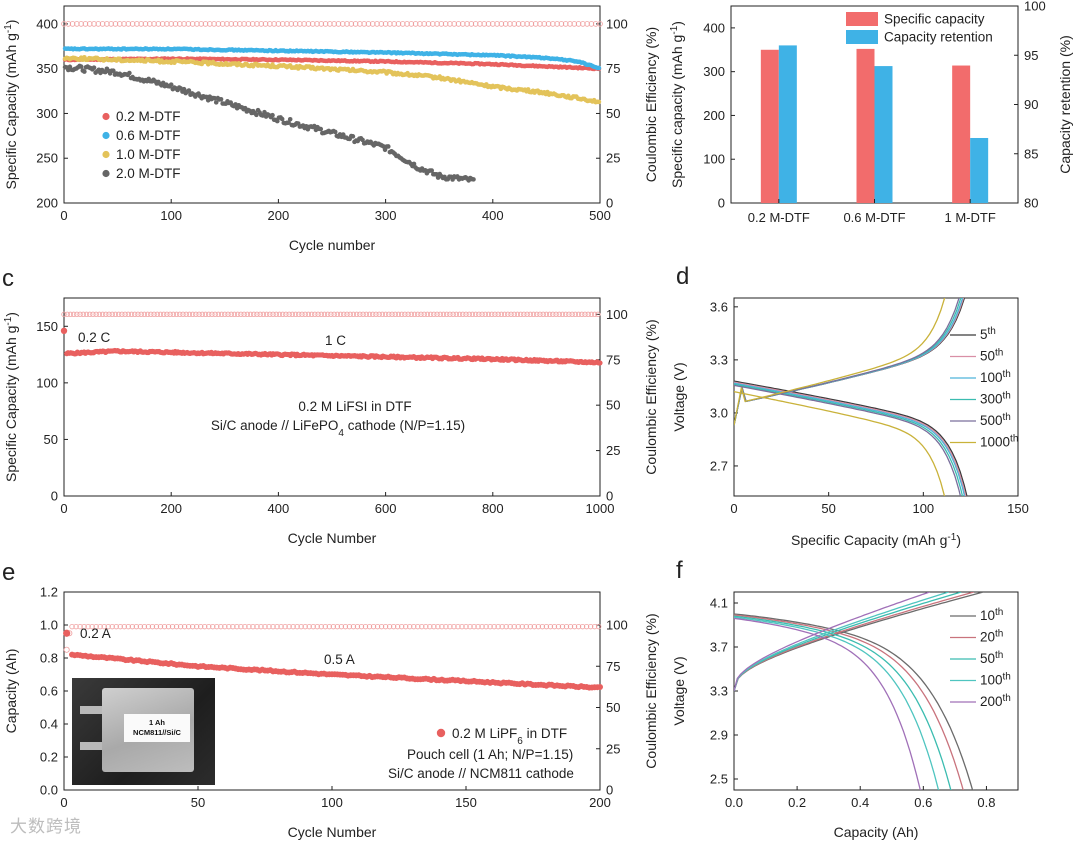 This screenshot has height=842, width=1080. Describe the element at coordinates (94, 337) in the screenshot. I see `rate-label: 0.2 C` at that location.